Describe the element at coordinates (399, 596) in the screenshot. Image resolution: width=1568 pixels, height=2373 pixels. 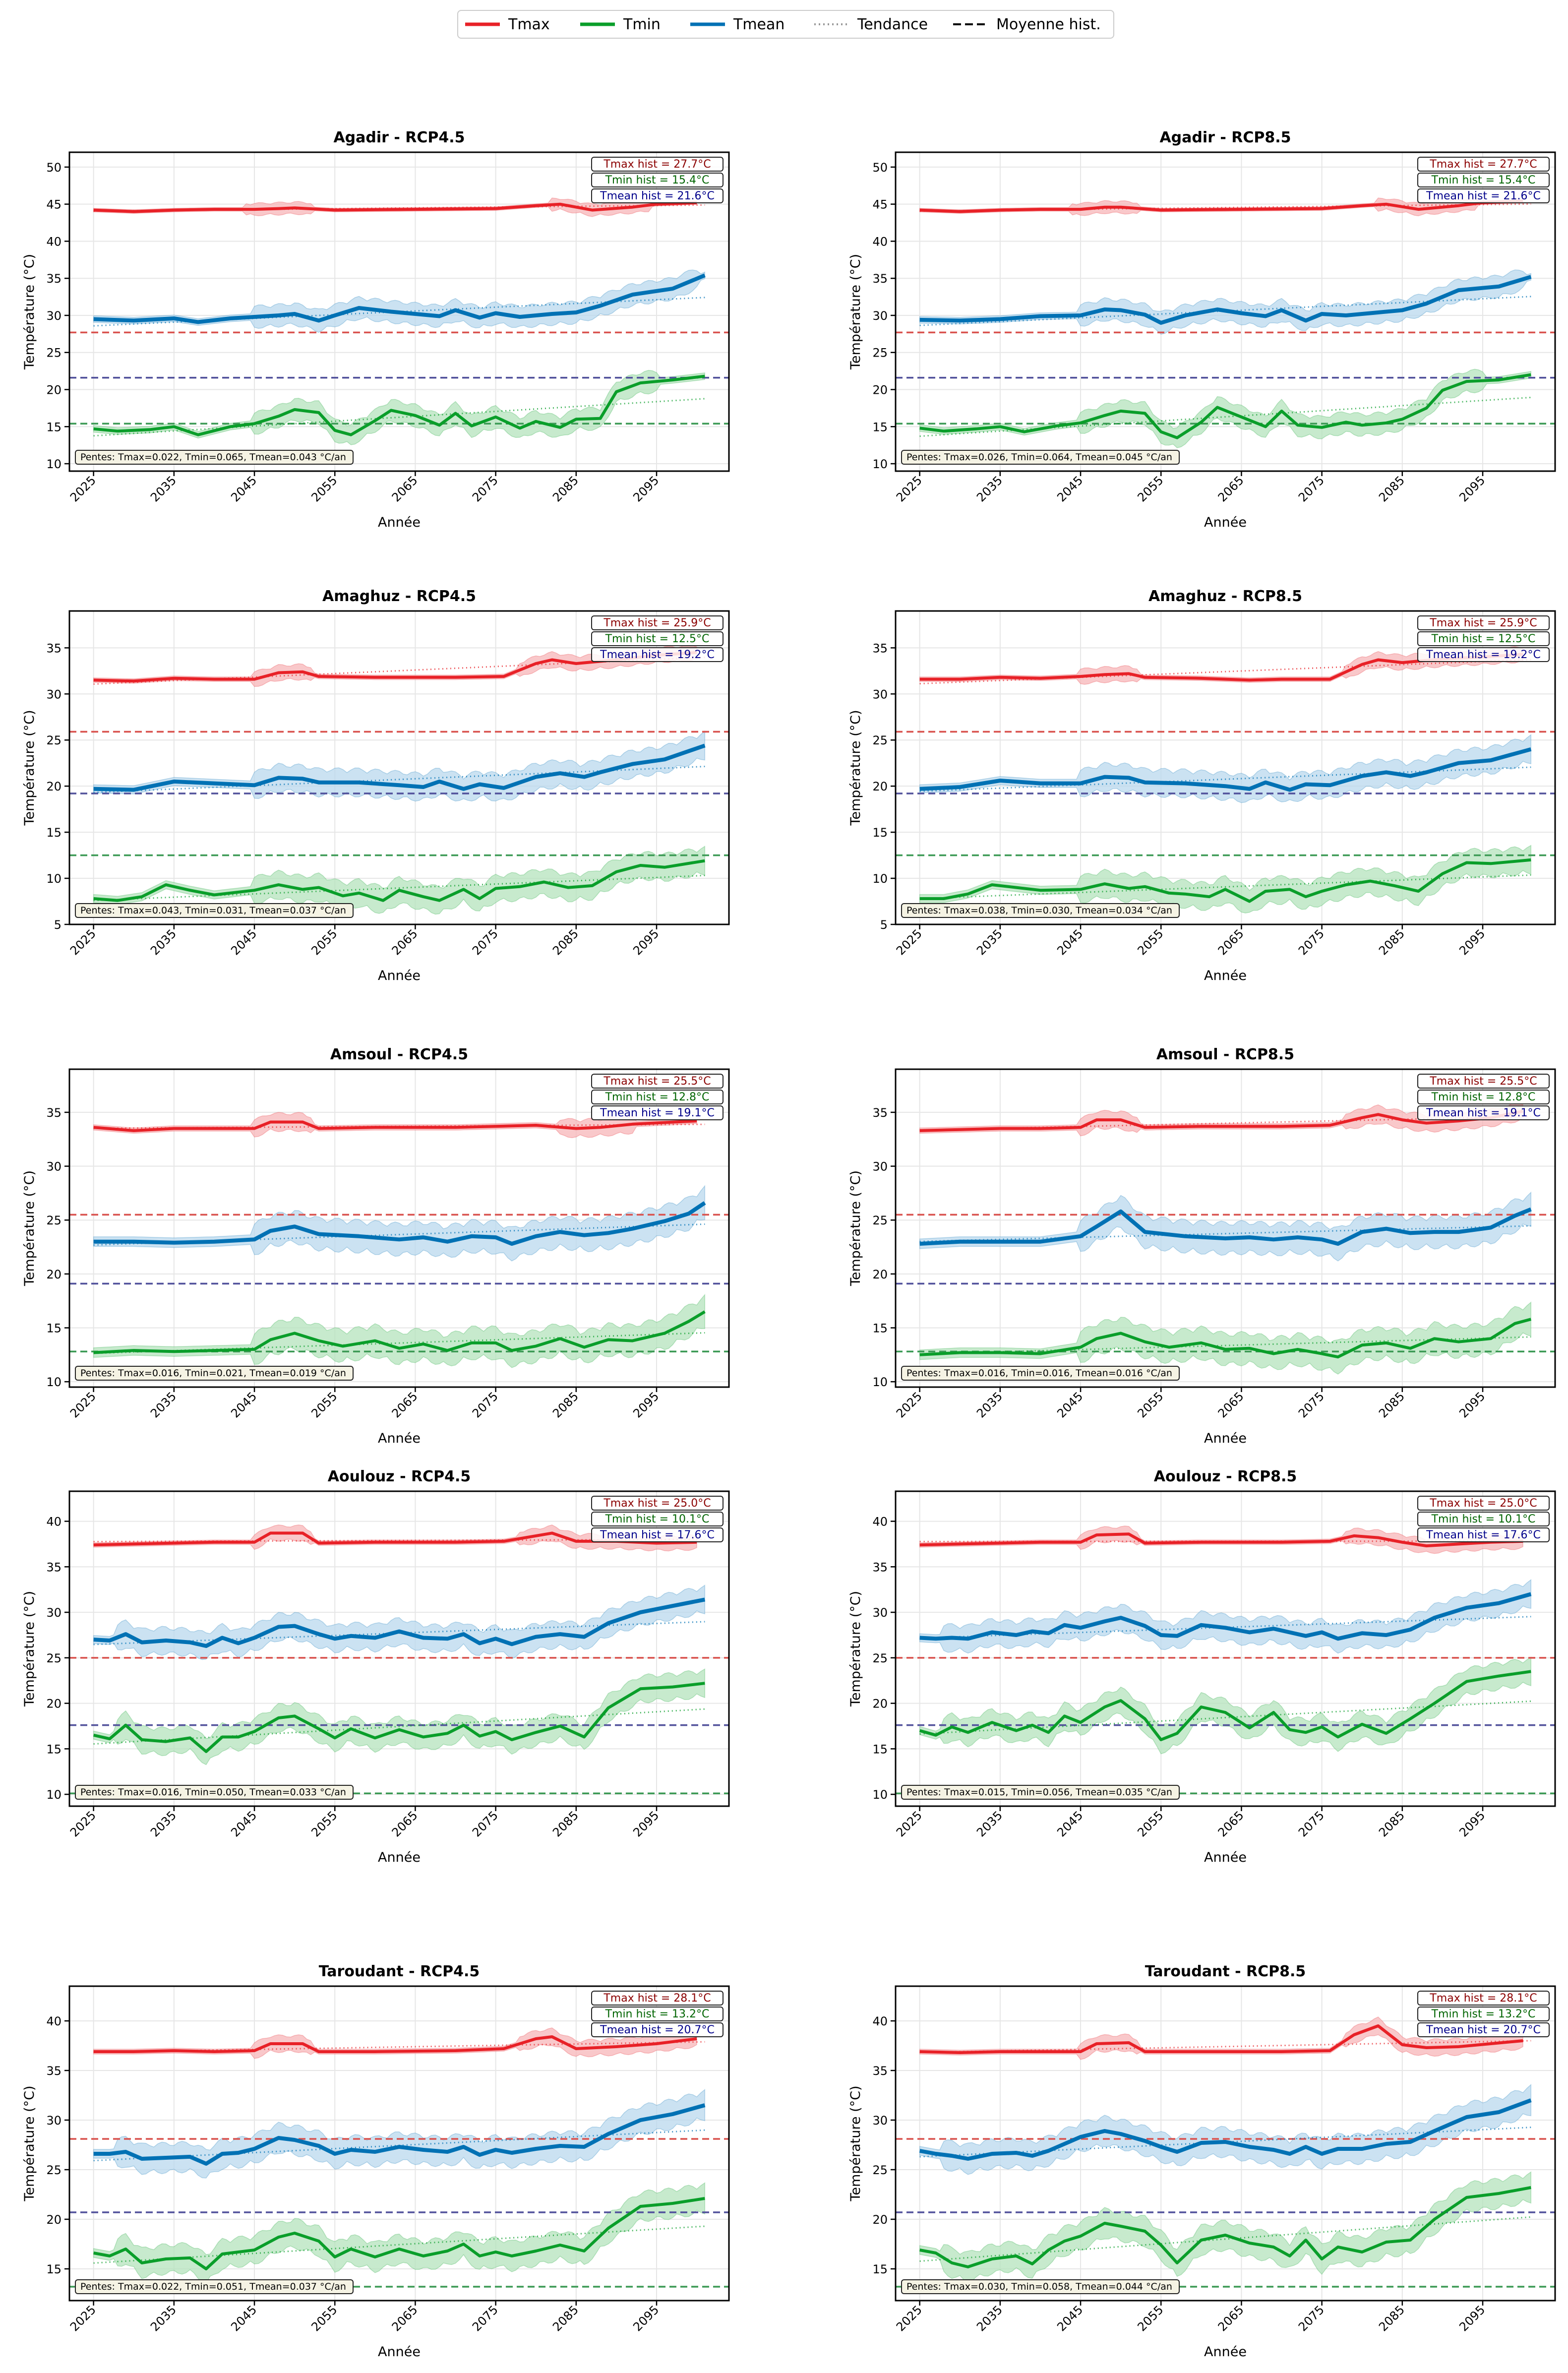
I see `panel-title: Amaghuz - RCP4.5` at that location.